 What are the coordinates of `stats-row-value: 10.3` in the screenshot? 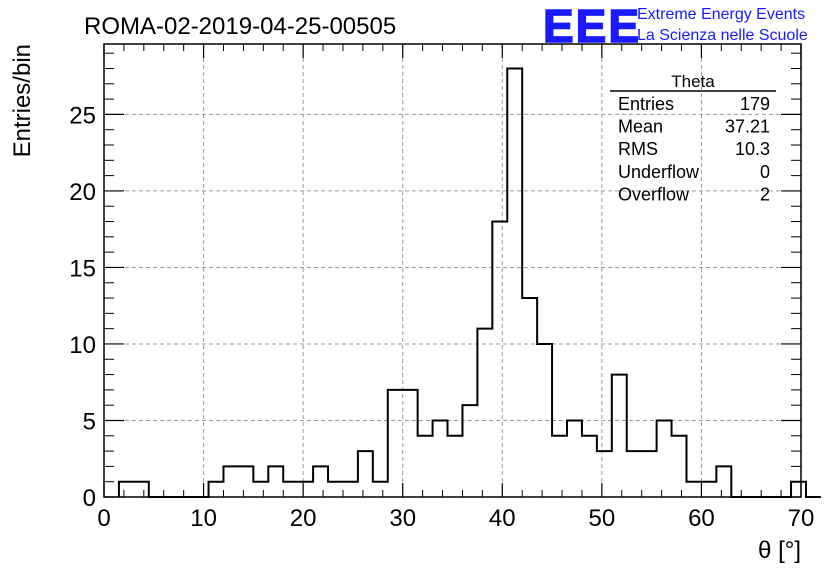 It's located at (752, 149).